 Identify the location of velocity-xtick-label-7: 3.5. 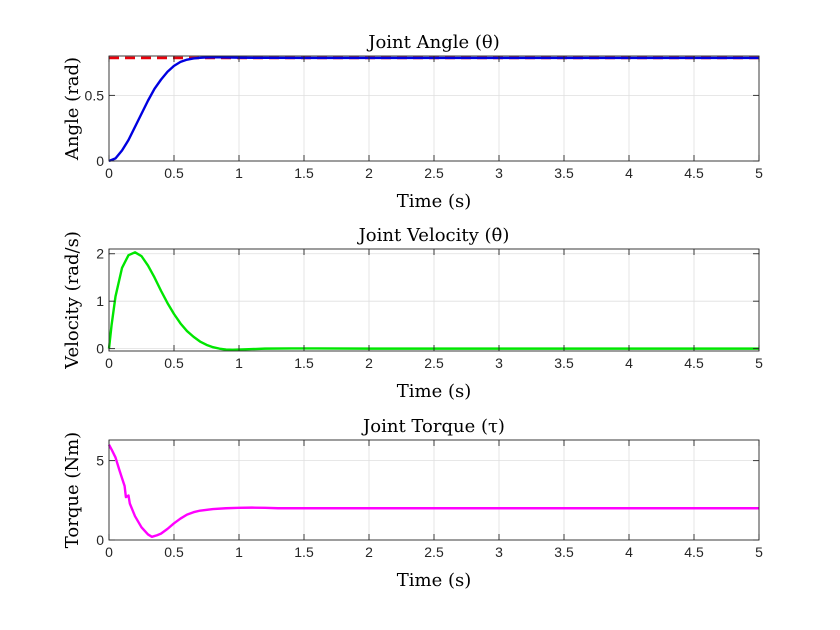
(564, 363).